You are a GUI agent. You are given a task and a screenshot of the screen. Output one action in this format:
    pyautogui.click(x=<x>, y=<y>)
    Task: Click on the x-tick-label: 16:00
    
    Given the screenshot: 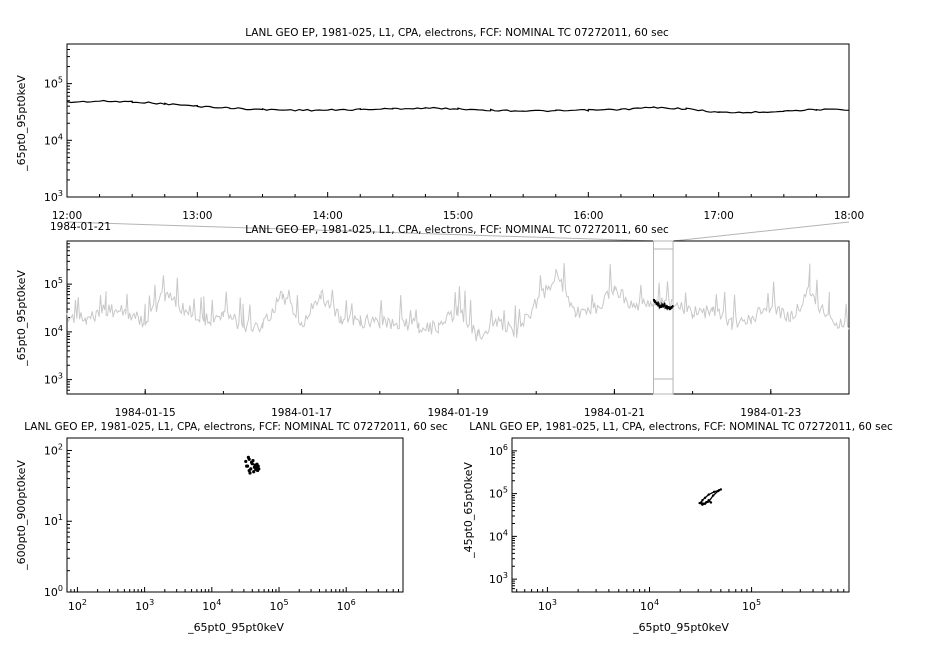 What is the action you would take?
    pyautogui.click(x=588, y=216)
    